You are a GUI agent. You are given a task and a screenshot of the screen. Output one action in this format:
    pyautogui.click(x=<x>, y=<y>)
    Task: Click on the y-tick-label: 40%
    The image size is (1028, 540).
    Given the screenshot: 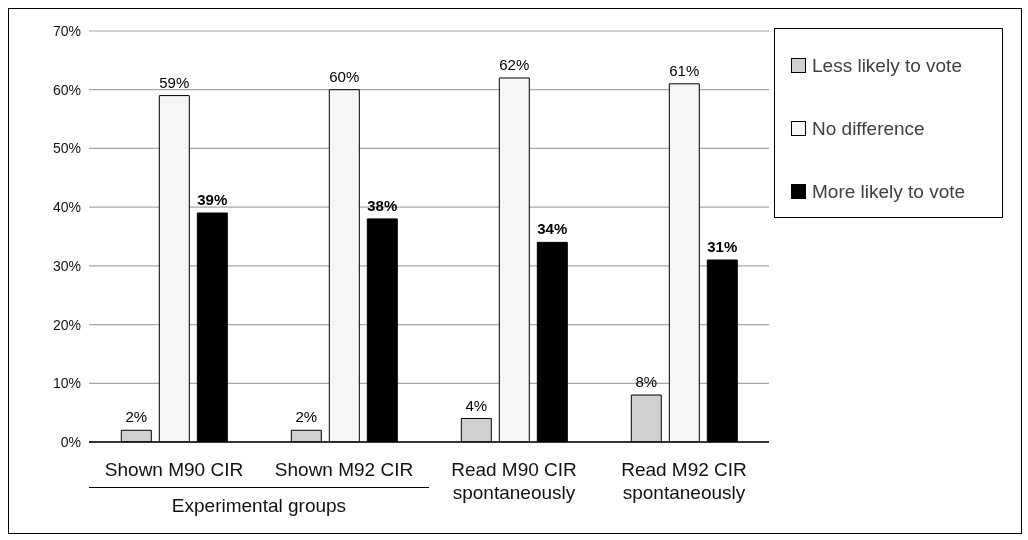 What is the action you would take?
    pyautogui.click(x=66, y=207)
    